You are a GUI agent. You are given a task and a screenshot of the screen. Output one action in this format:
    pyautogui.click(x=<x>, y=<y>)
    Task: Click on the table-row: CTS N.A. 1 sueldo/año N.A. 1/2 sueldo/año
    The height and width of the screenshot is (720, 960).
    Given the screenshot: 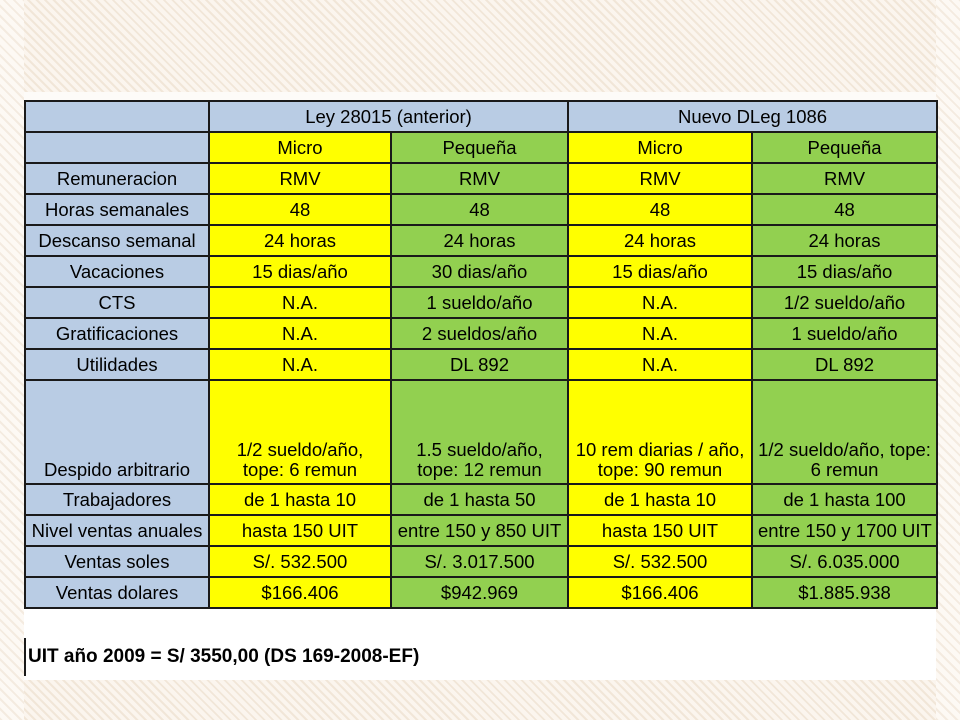 What is the action you would take?
    pyautogui.click(x=481, y=302)
    